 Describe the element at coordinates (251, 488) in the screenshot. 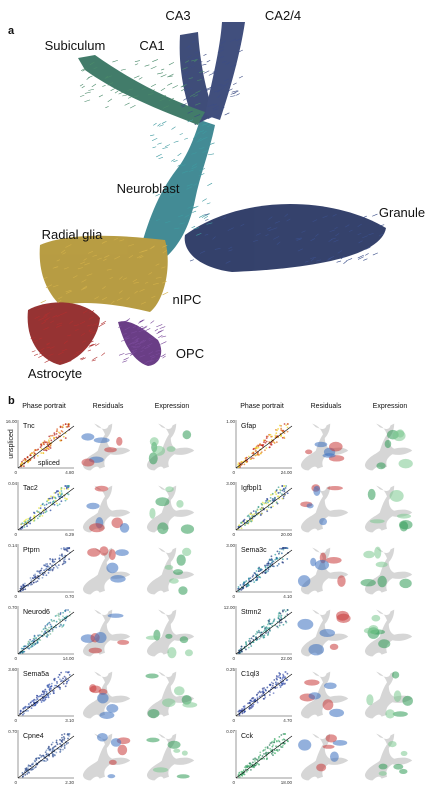

I see `gene-name: Igfbpl1` at that location.